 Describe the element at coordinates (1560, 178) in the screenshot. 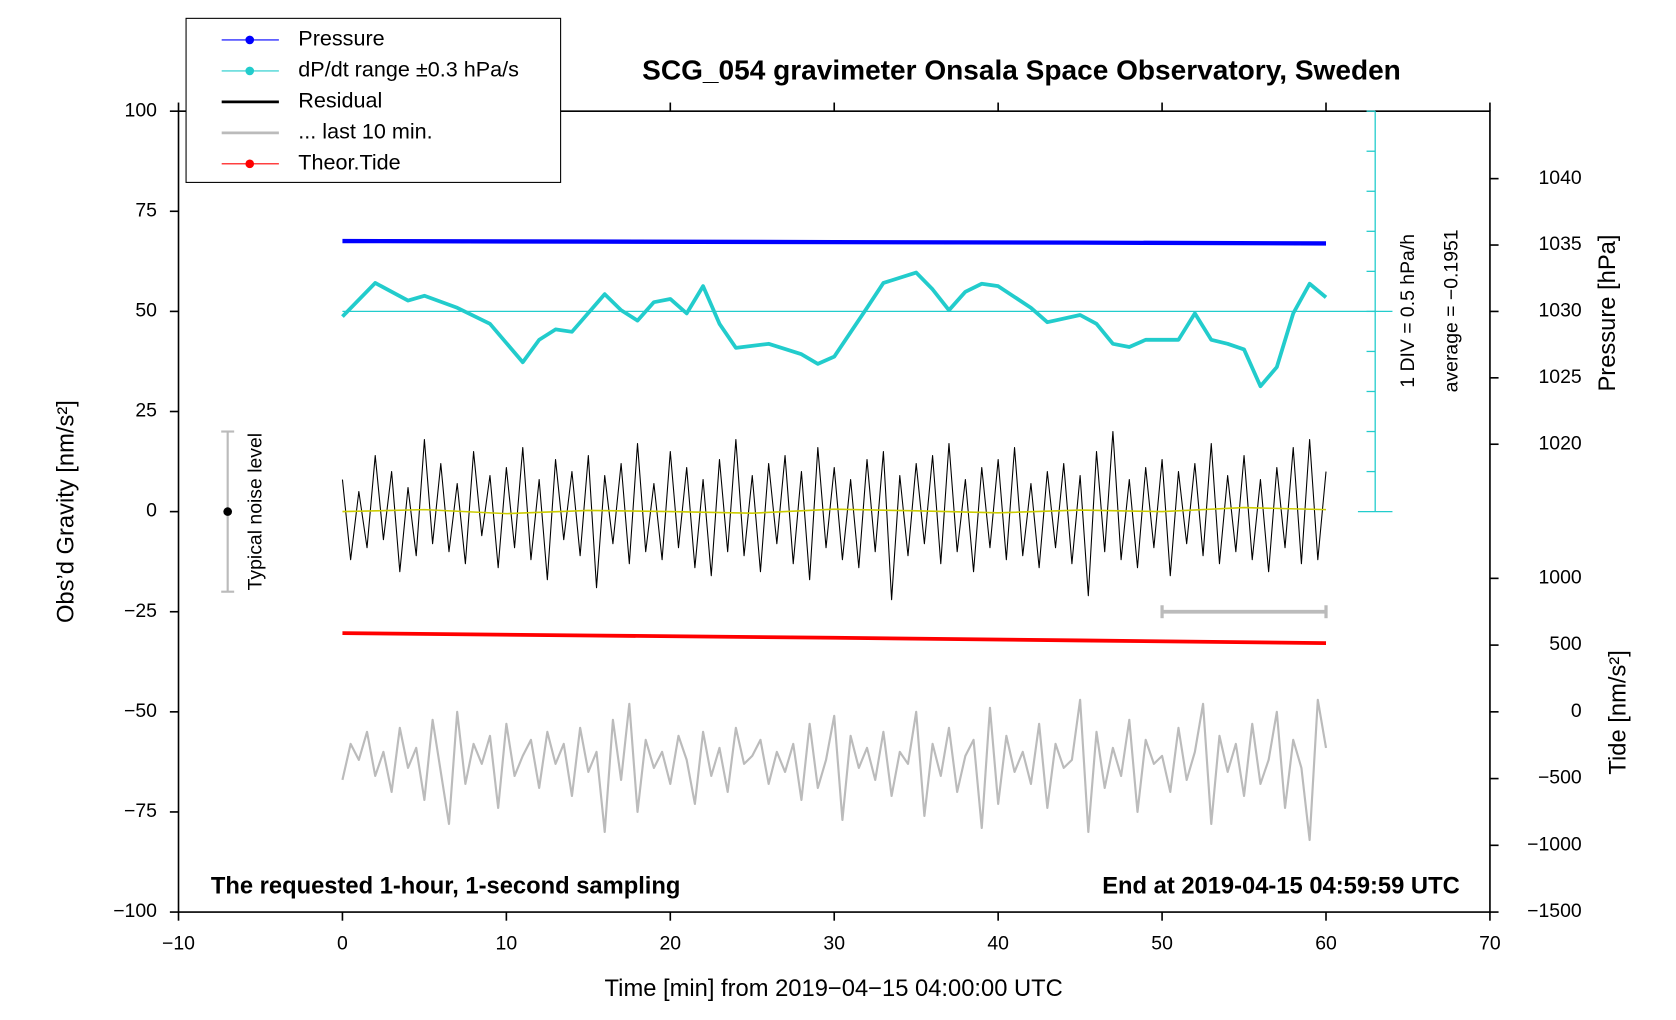

I see `y2-tick-label: 1040` at that location.